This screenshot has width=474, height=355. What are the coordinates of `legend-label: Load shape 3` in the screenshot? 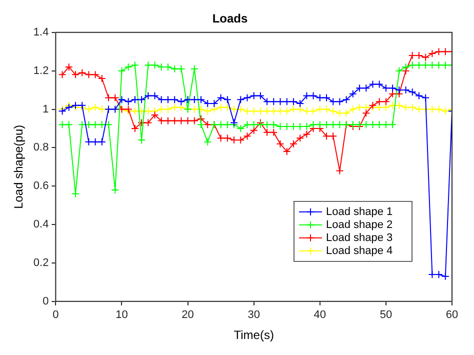 It's located at (359, 238).